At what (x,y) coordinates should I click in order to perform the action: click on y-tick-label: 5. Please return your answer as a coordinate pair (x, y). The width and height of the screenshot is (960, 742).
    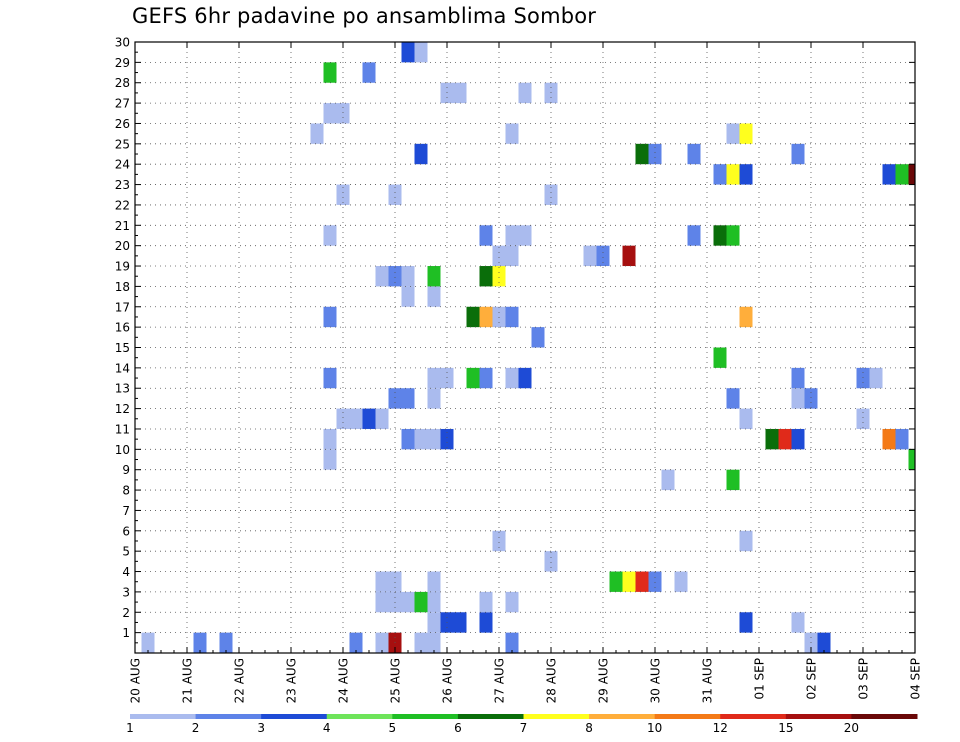
    Looking at the image, I should click on (126, 552).